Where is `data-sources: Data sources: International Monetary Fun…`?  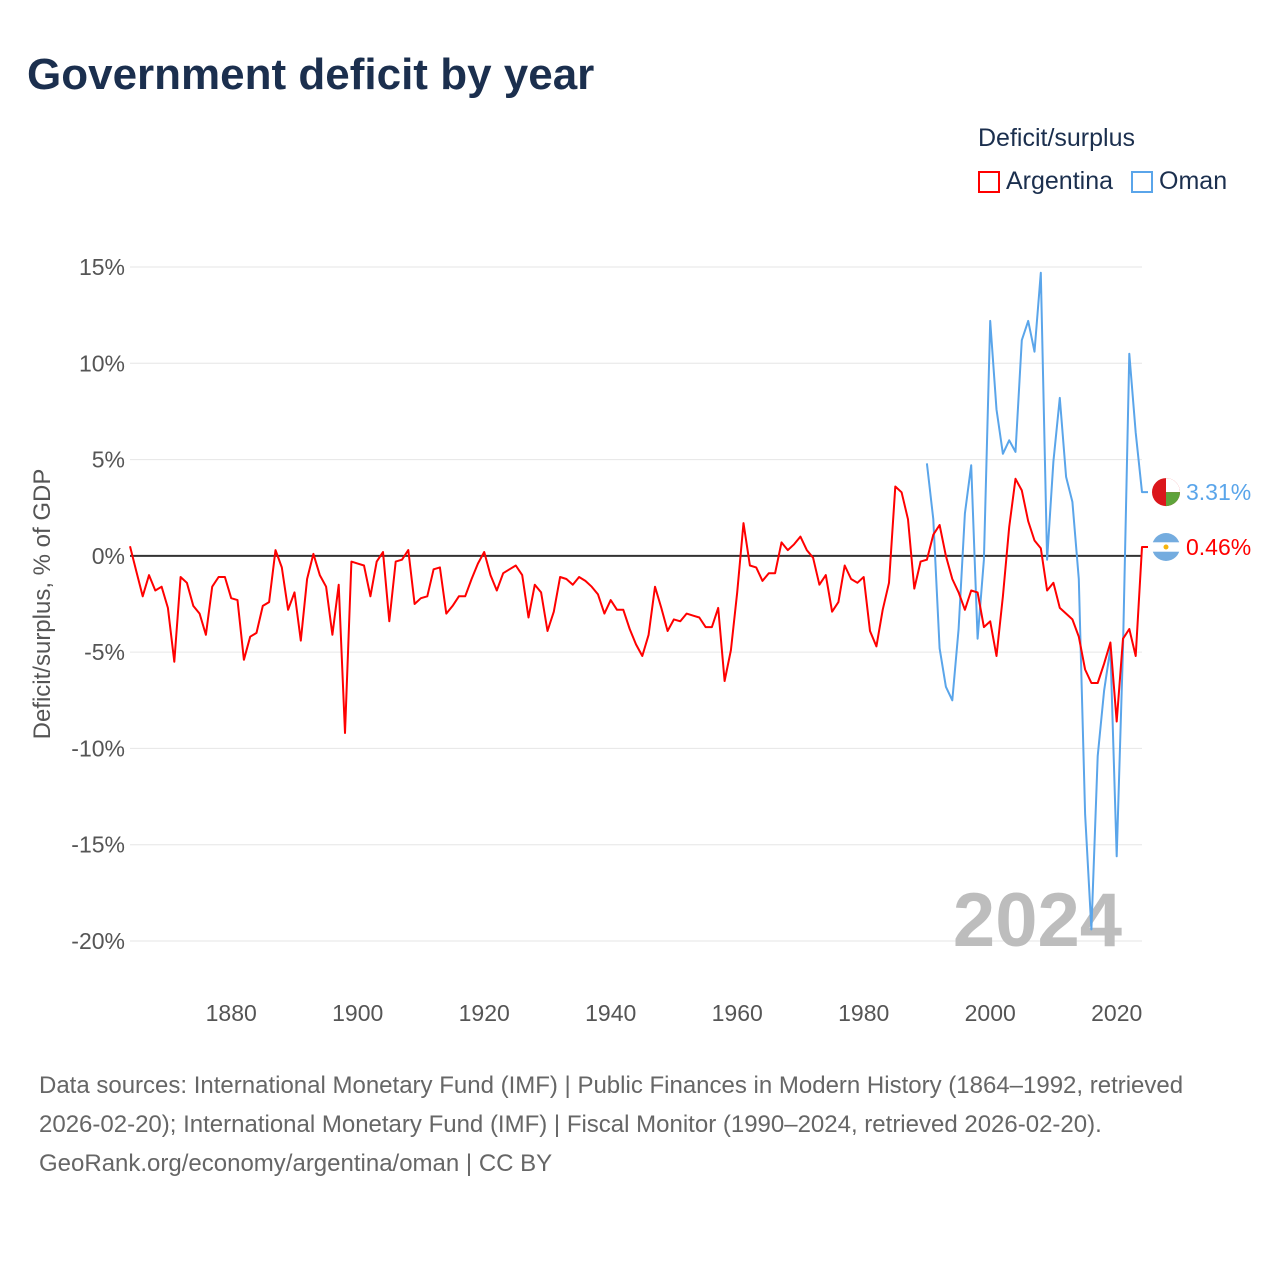 data-sources: Data sources: International Monetary Fun… is located at coordinates (611, 1105).